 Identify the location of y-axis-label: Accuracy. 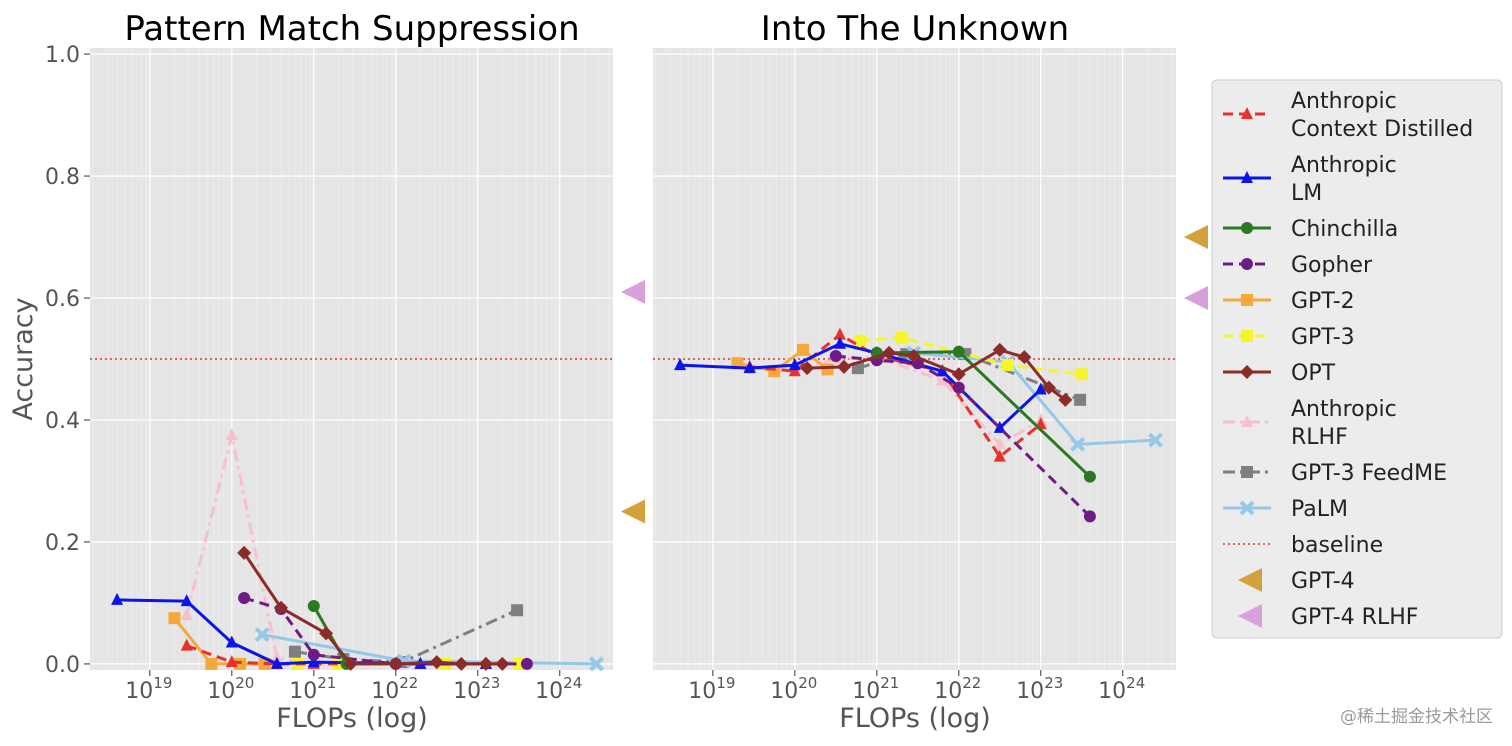
(23, 358).